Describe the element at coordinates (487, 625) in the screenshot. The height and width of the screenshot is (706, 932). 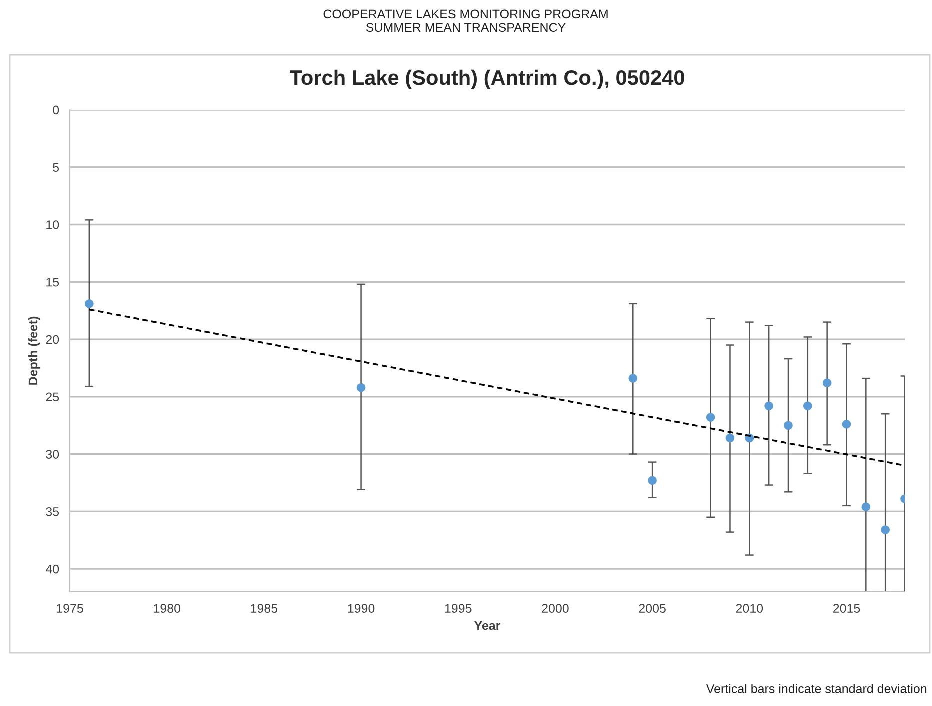
I see `x-axis-title: Year` at that location.